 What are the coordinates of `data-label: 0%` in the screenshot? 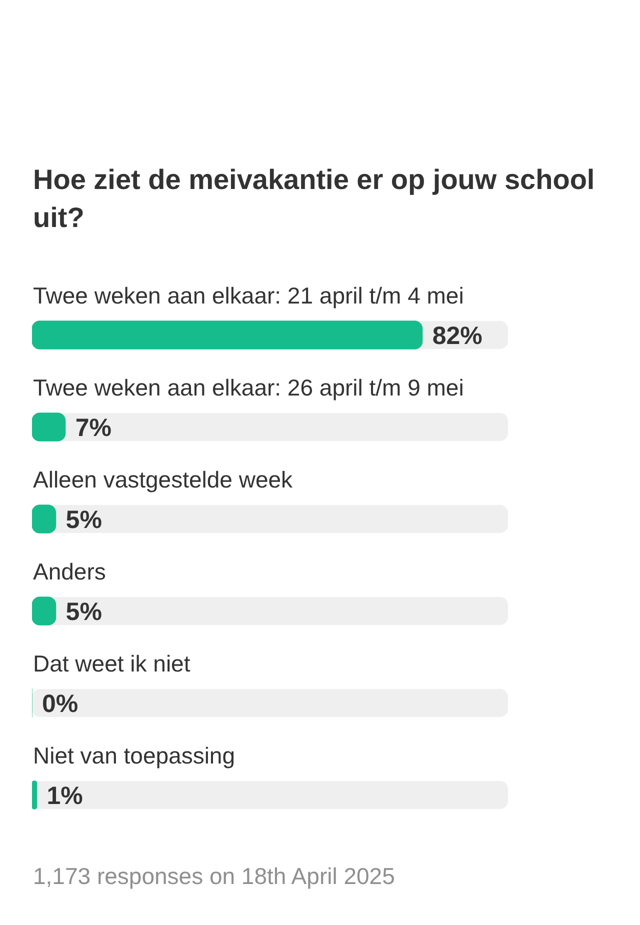 It's located at (60, 704).